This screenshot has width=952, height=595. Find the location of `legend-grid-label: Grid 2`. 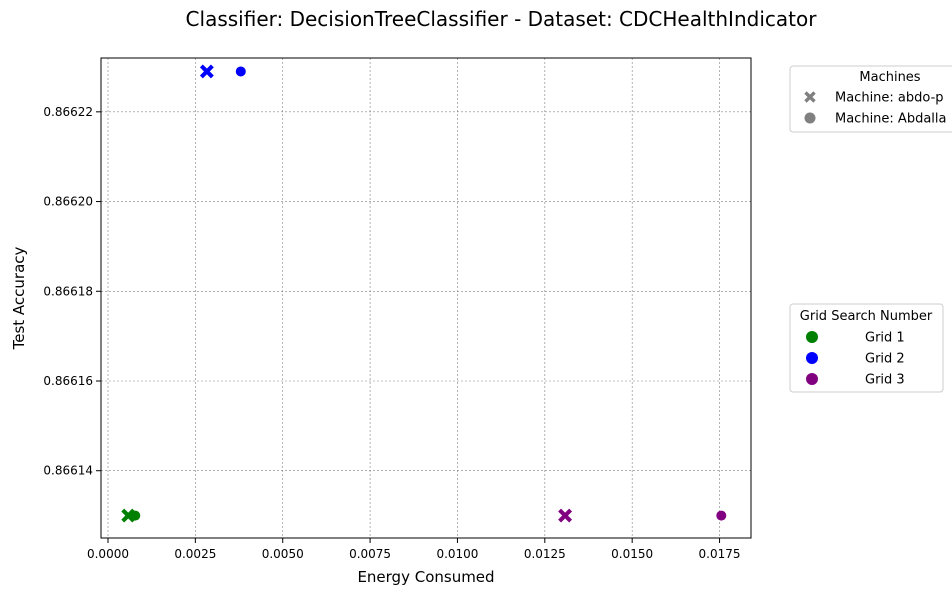

legend-grid-label: Grid 2 is located at coordinates (885, 359).